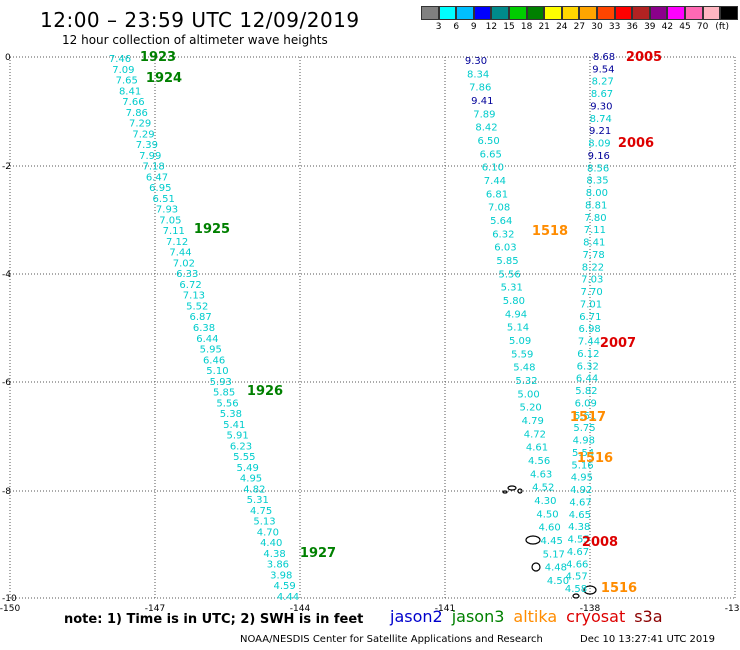  I want to click on swh-value: 7.01, so click(591, 304).